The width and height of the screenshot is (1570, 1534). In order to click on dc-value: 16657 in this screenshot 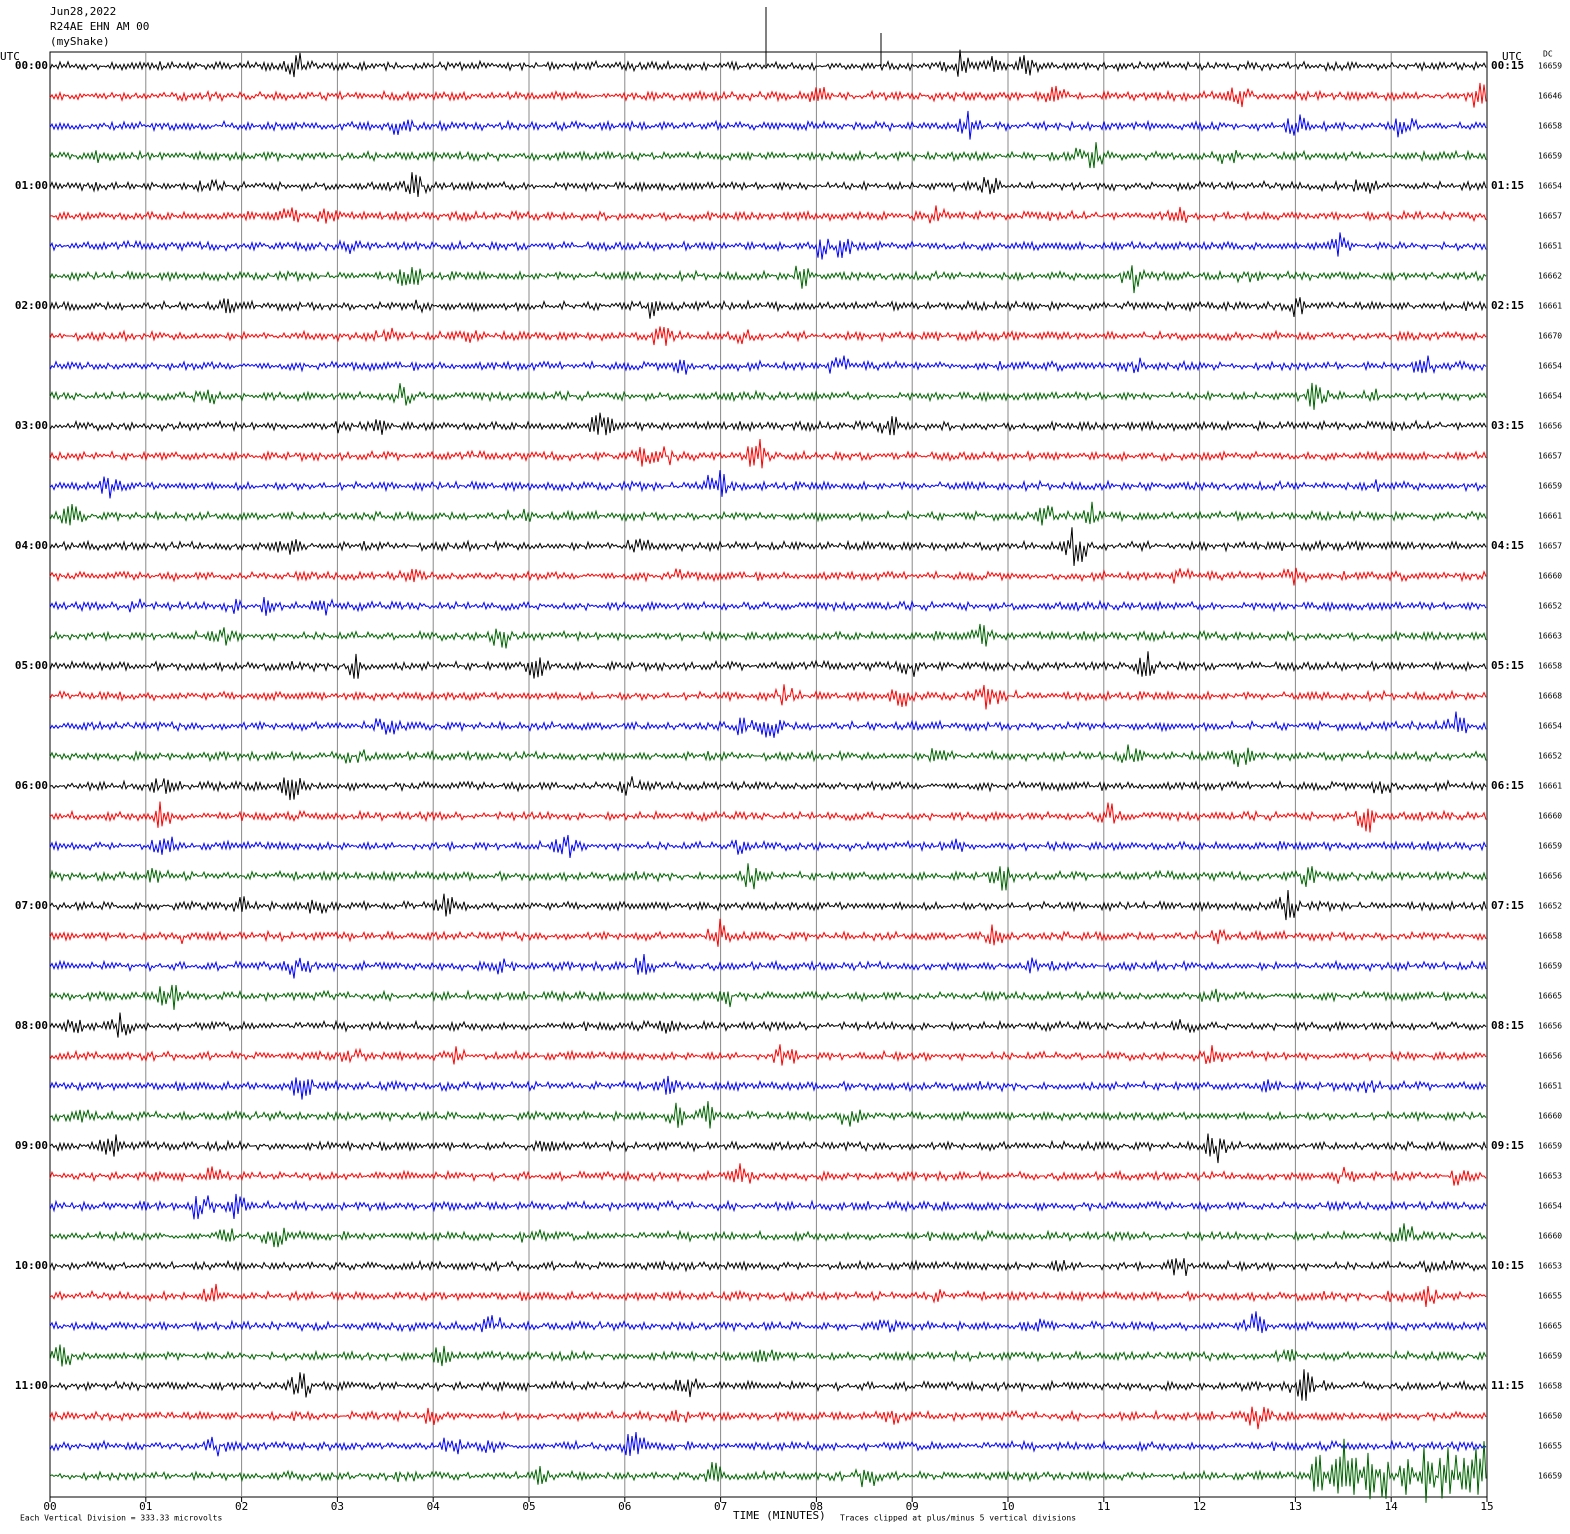, I will do `click(1550, 456)`.